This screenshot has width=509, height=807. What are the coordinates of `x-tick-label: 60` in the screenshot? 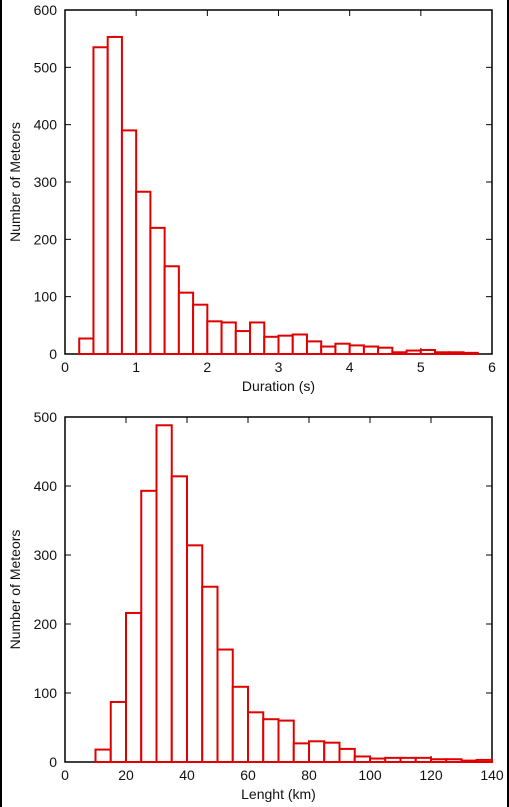 It's located at (248, 775).